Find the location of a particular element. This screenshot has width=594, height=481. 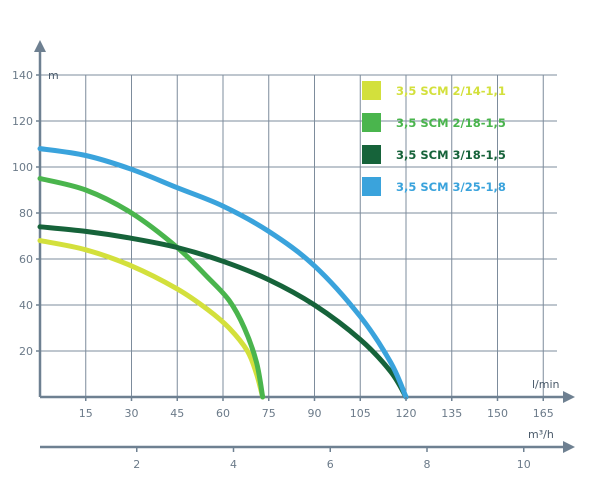

y-tick-label: 20 is located at coordinates (26, 351).